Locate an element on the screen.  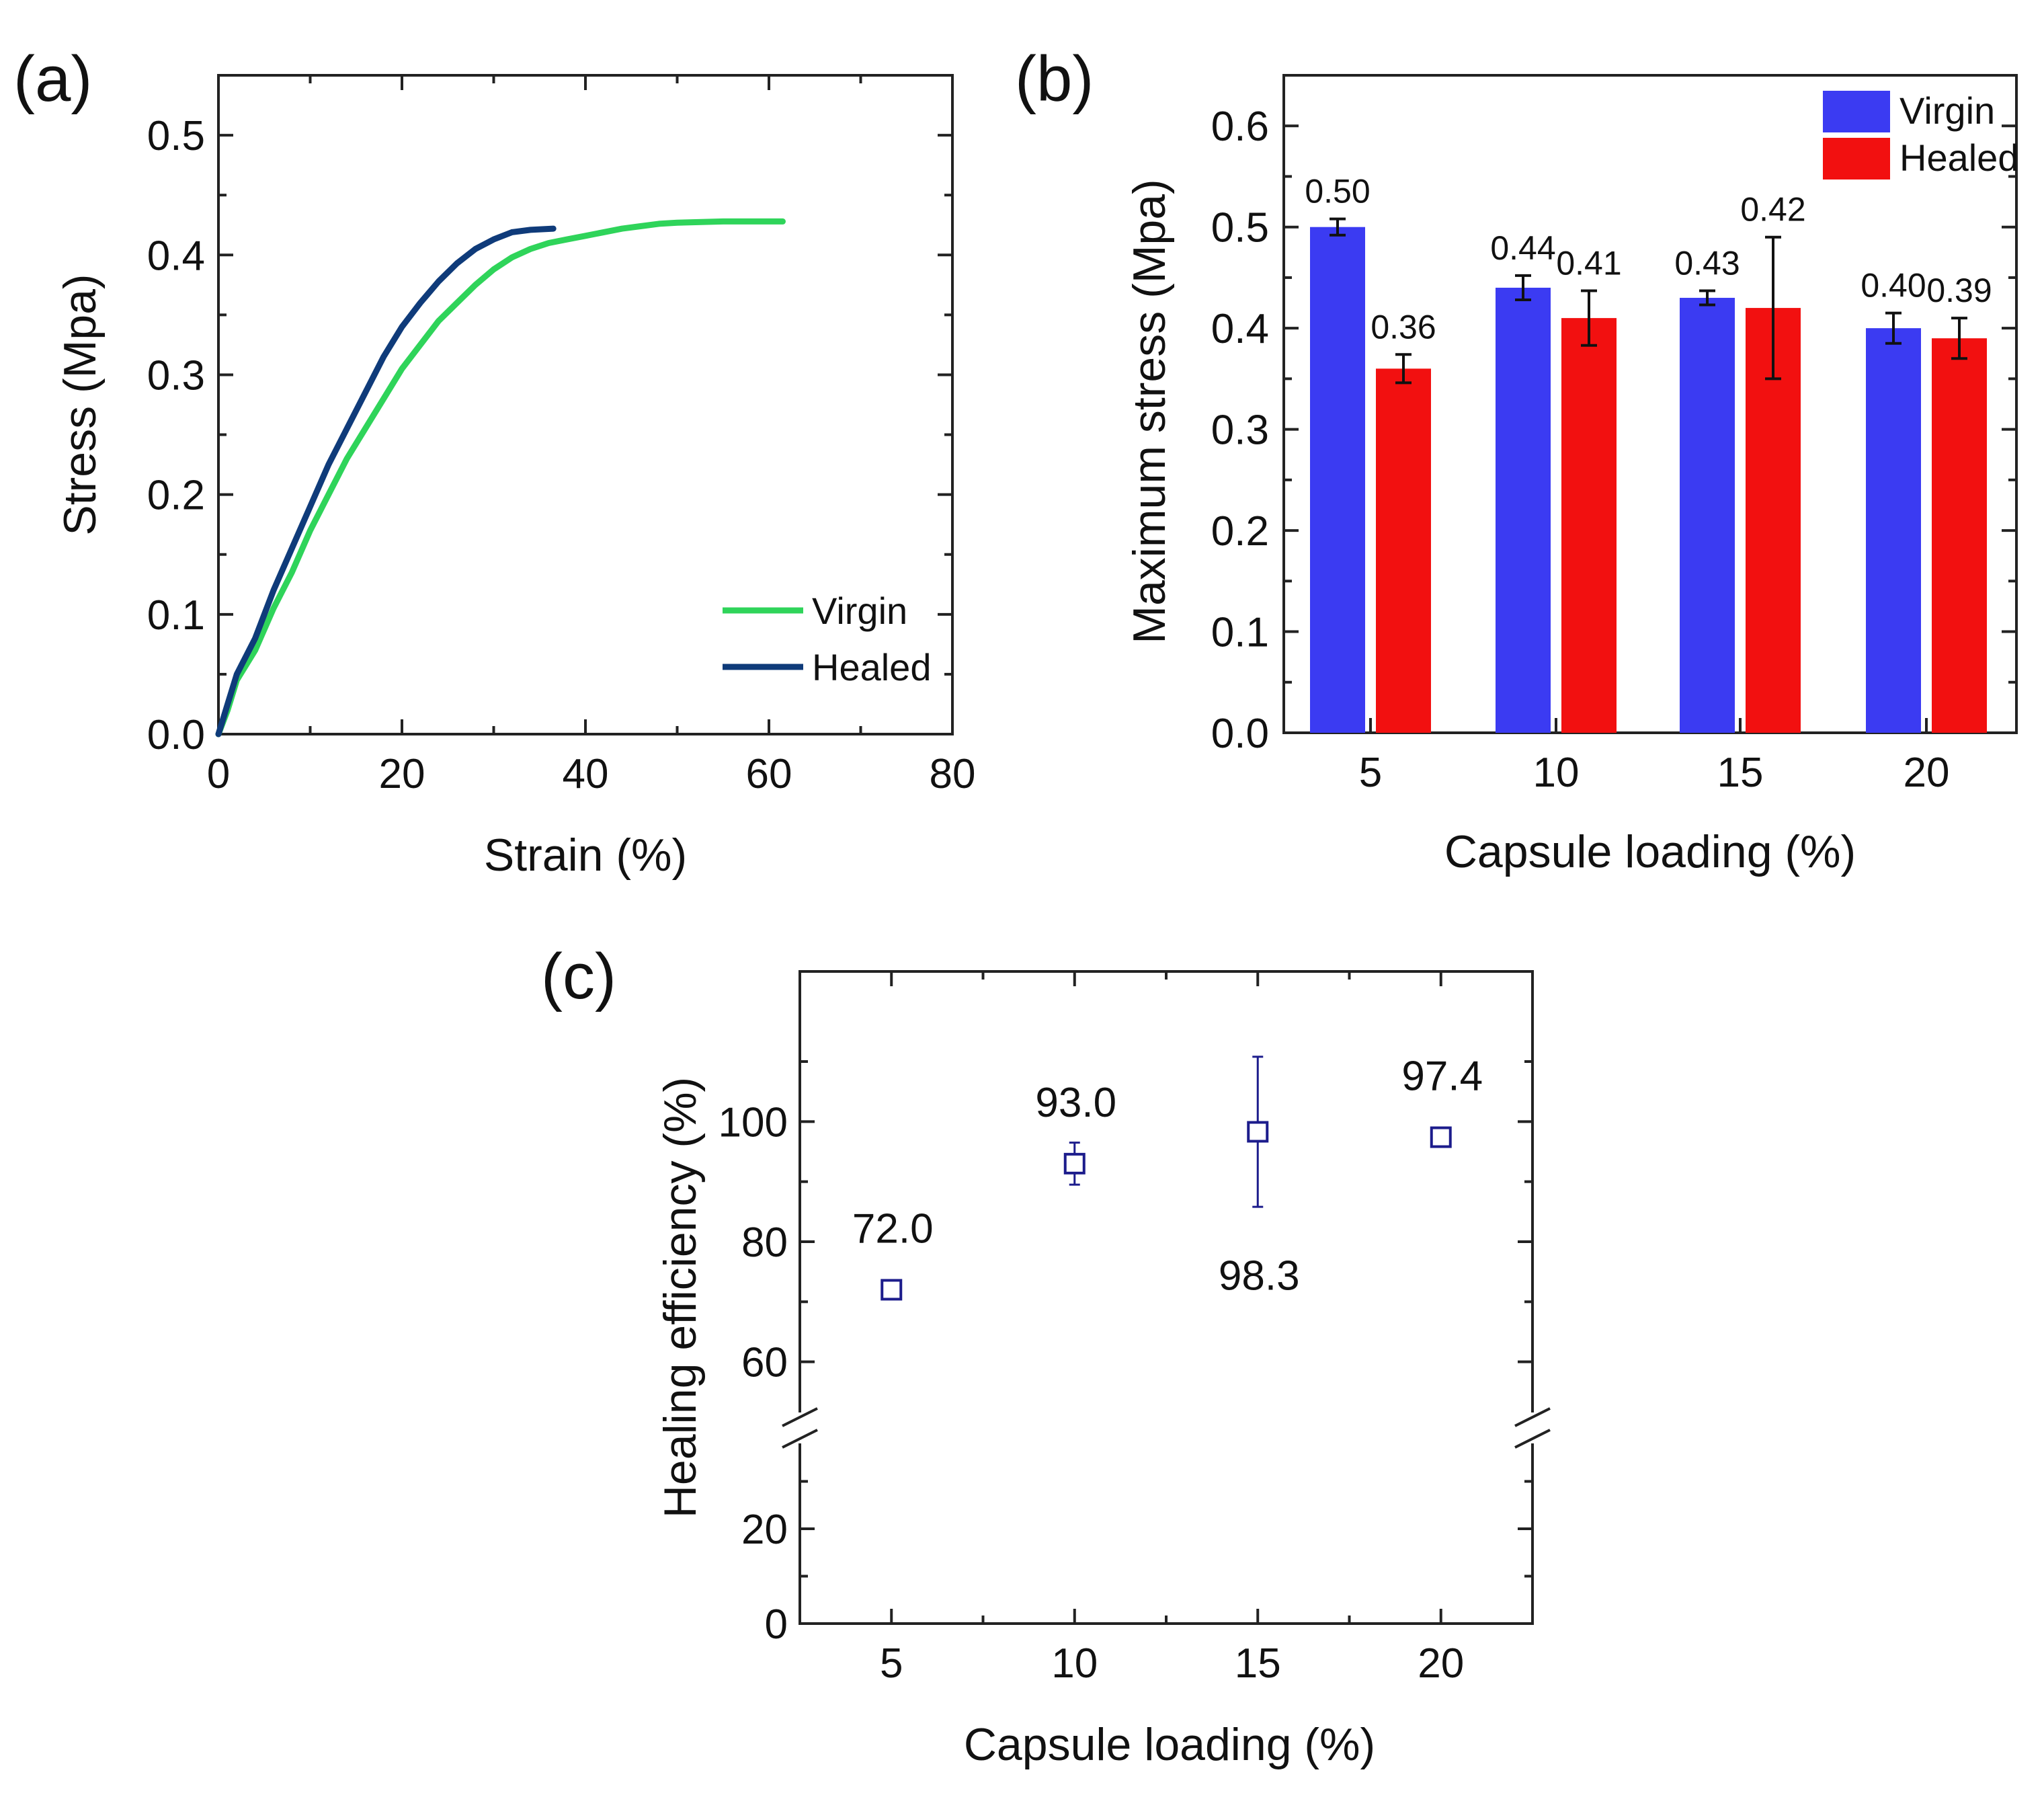
x-tick-label: 60 is located at coordinates (769, 774).